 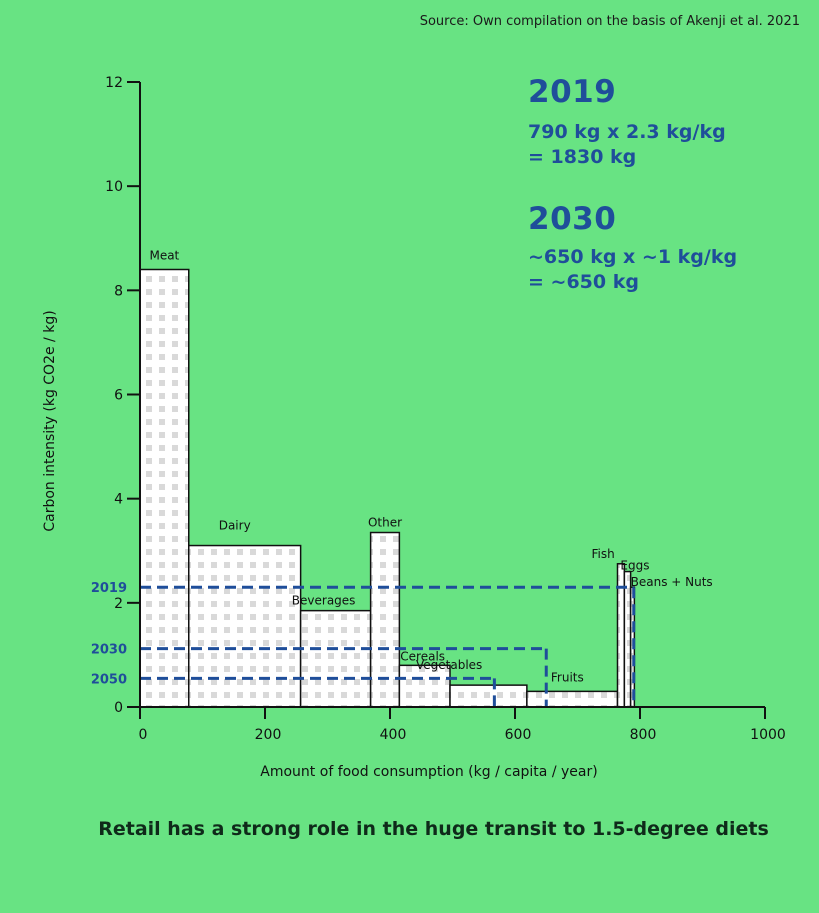 What do you see at coordinates (164, 256) in the screenshot?
I see `bar-label-meat: Meat` at bounding box center [164, 256].